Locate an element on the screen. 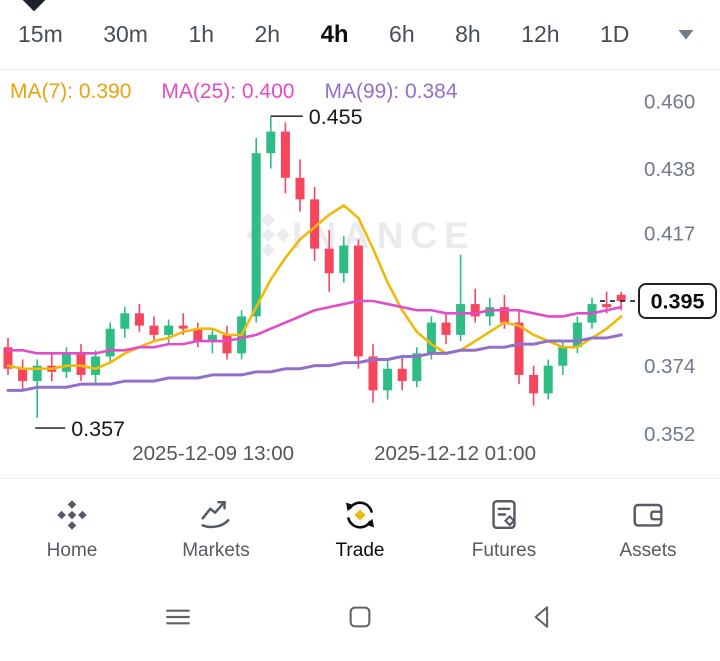 The height and width of the screenshot is (661, 720). timeframe-bar: 15m 30m 1h 2h 4h 6h 8h 12h 1D is located at coordinates (360, 35).